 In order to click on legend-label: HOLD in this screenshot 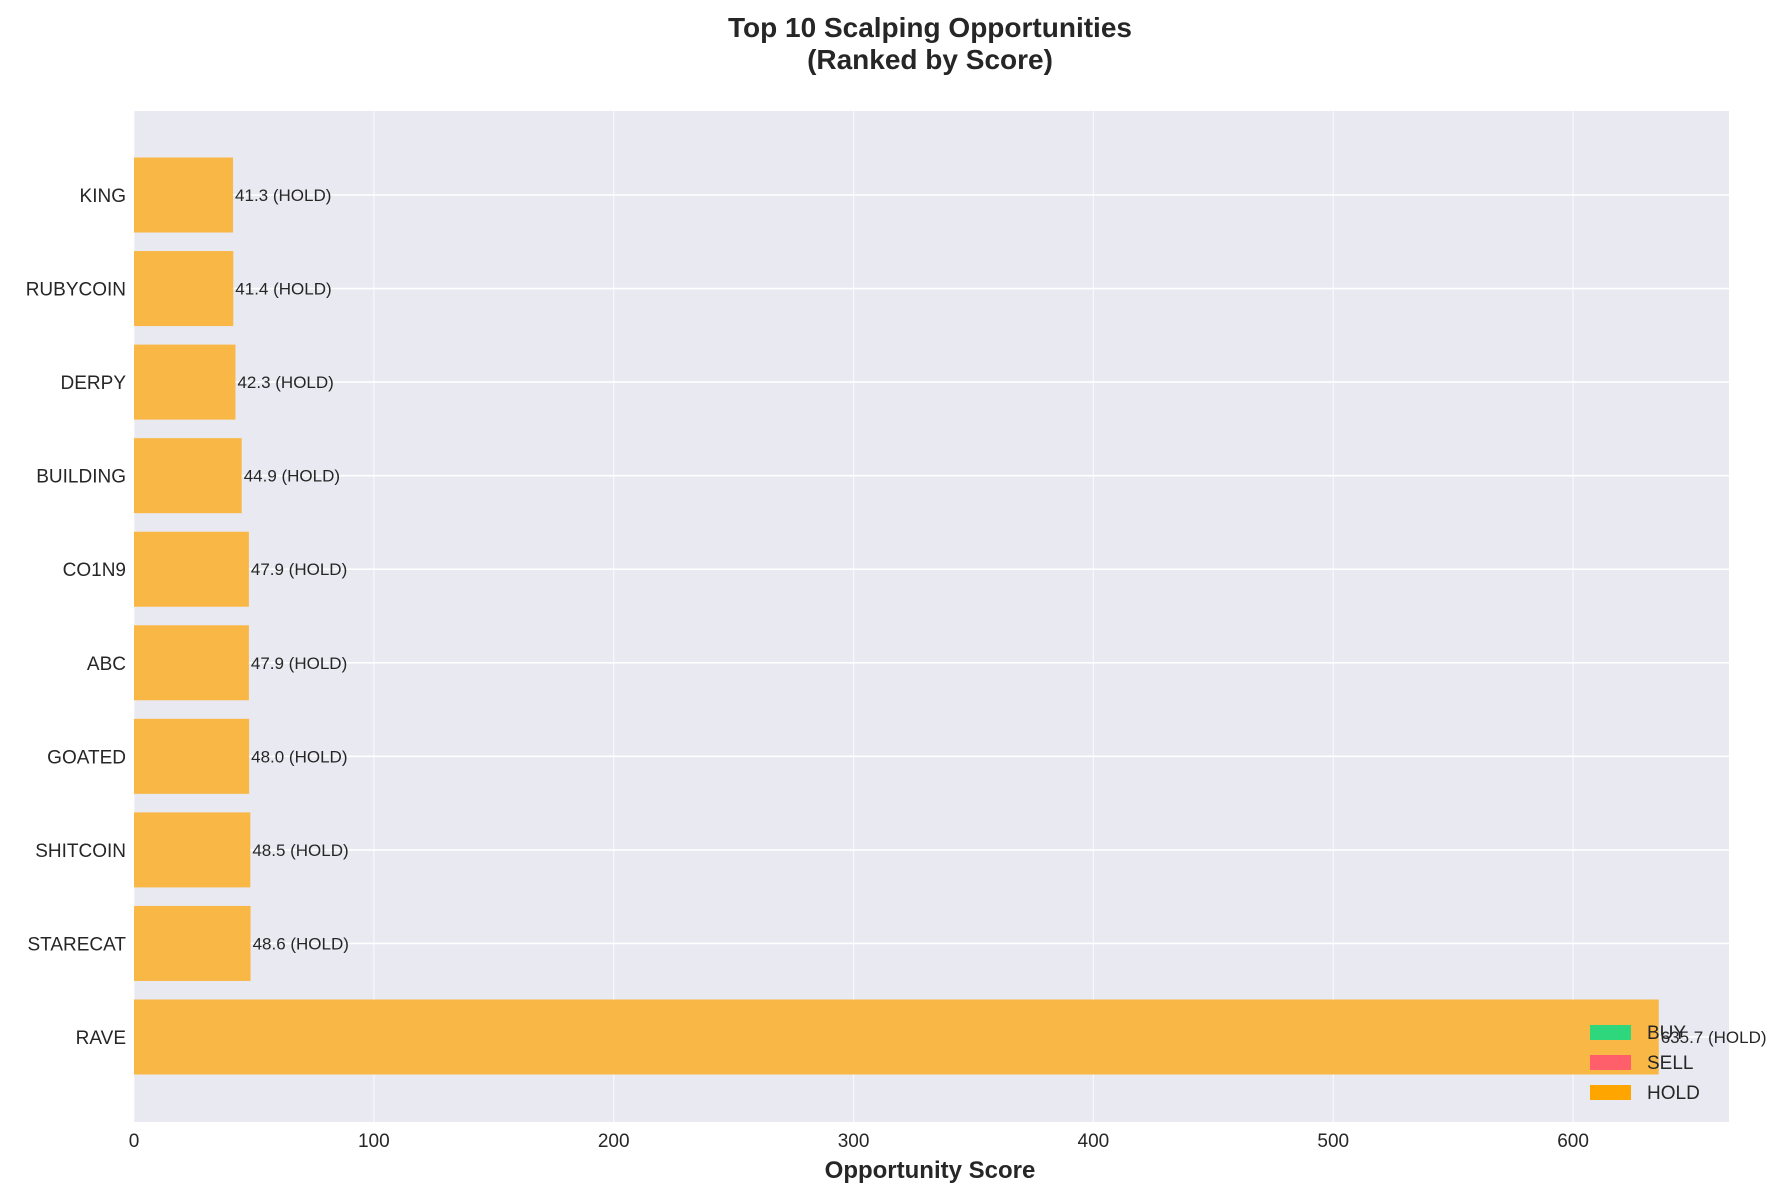, I will do `click(1673, 1093)`.